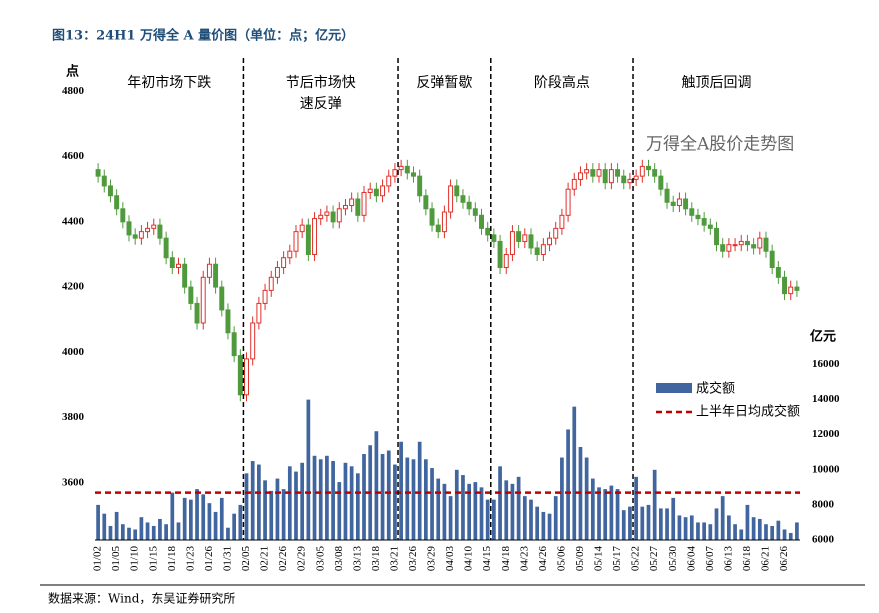 This screenshot has height=613, width=879. Describe the element at coordinates (73, 287) in the screenshot. I see `y-tick-label: 4200` at that location.